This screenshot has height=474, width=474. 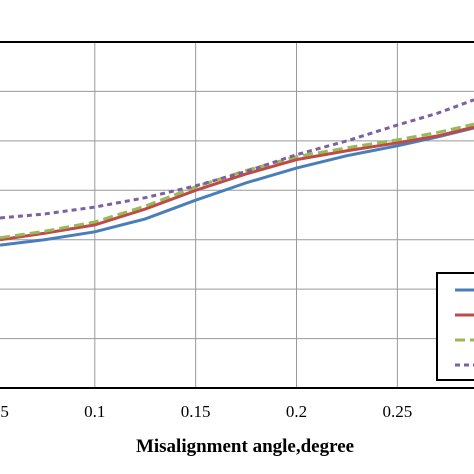 I want to click on x-tick-label: 0.2, so click(x=296, y=411).